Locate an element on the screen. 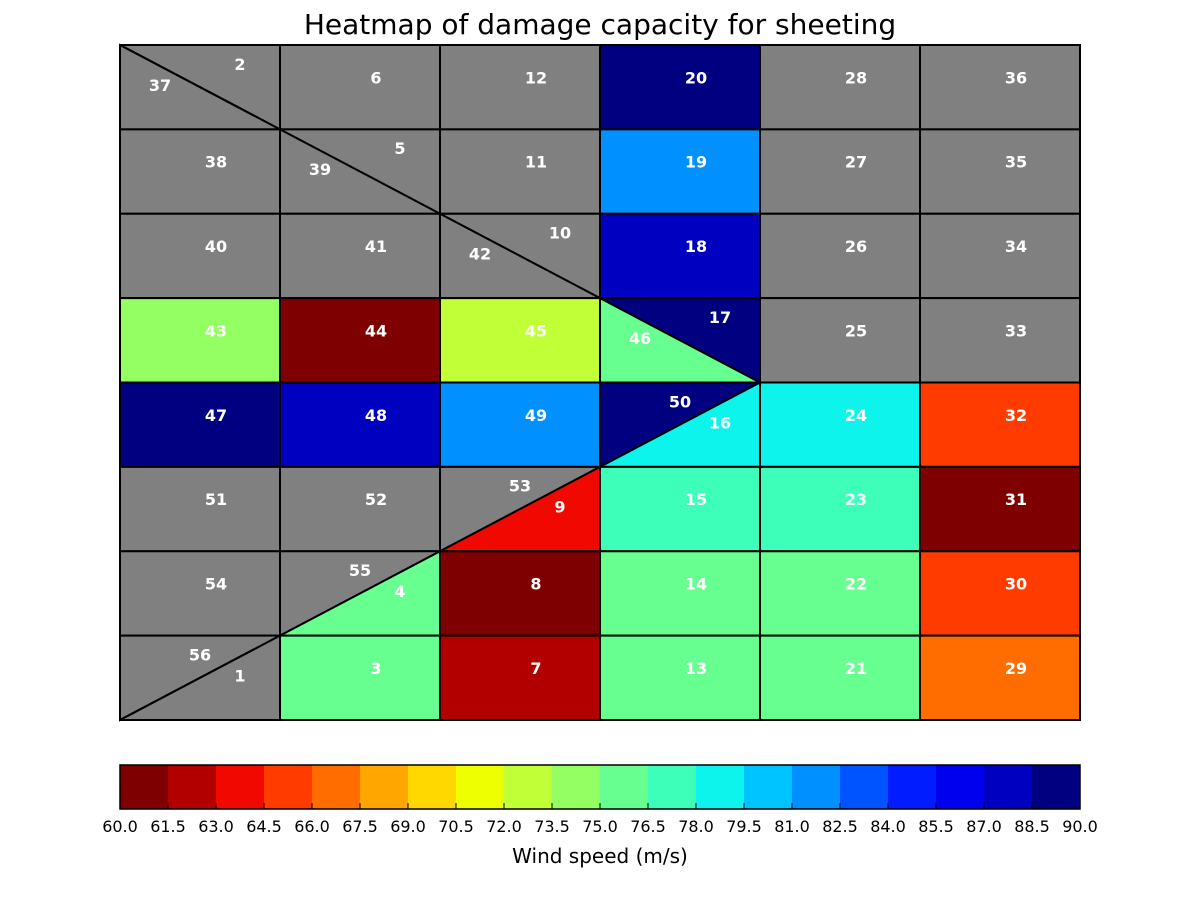 Image resolution: width=1200 pixels, height=900 pixels. cell-label-4: 4 is located at coordinates (399, 591).